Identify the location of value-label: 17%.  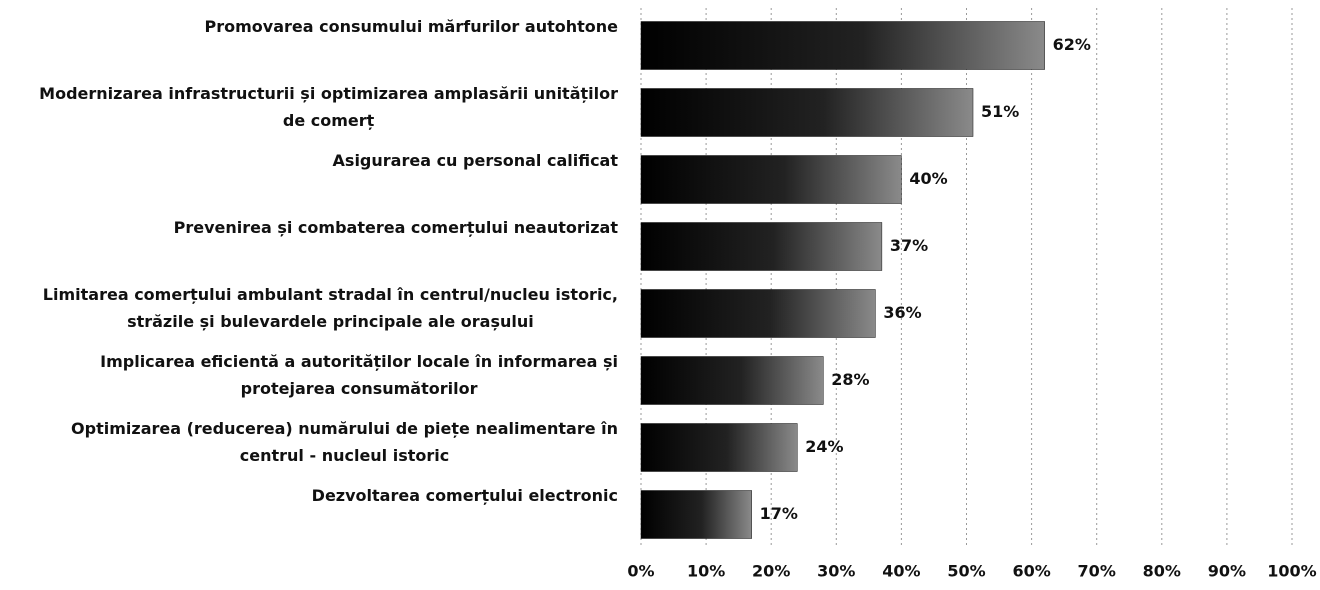
(779, 513).